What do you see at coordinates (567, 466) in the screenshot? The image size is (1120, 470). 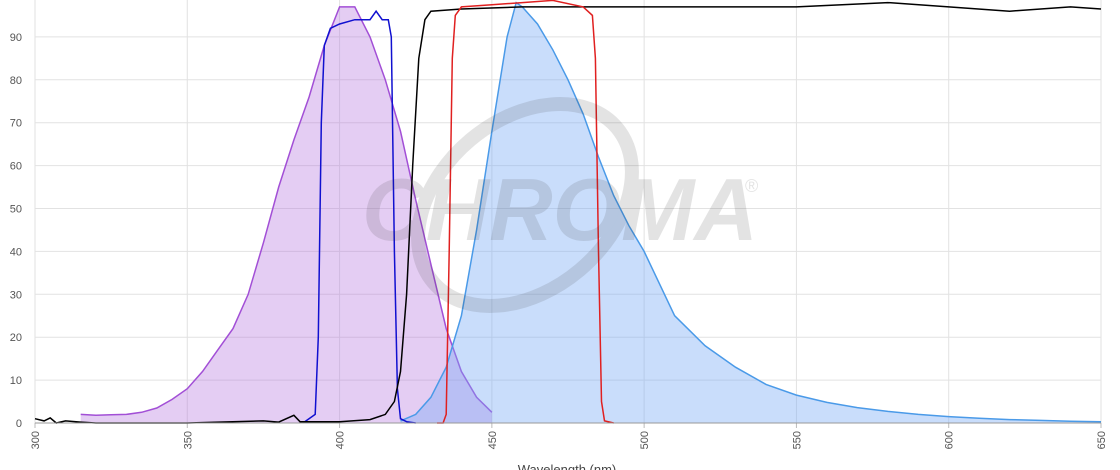 I see `x-axis-label: Wavelength (nm)` at bounding box center [567, 466].